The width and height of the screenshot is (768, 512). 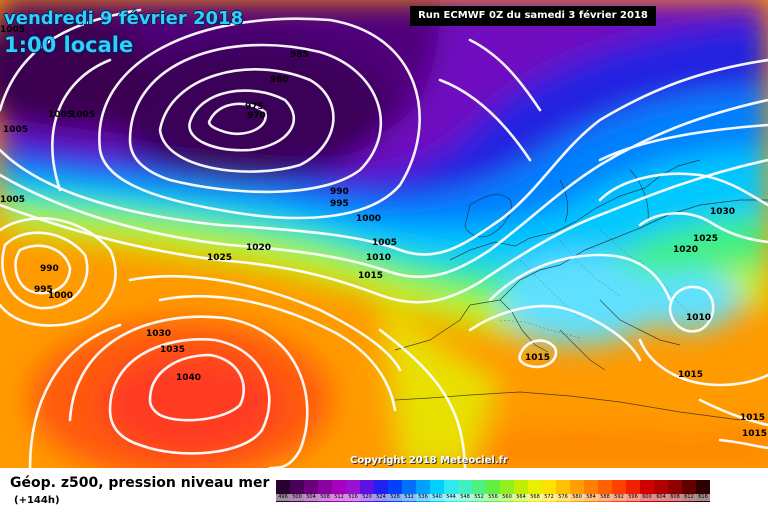 I want to click on scale-cell: 524, so click(x=381, y=491).